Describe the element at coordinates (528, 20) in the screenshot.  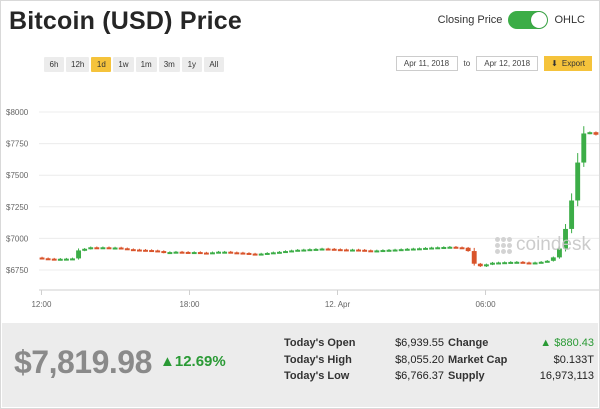
I see `chart-mode-toggle` at that location.